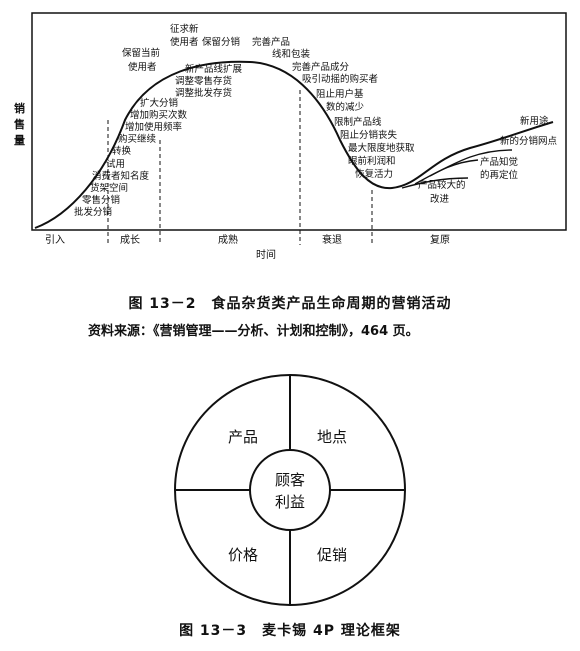 The width and height of the screenshot is (580, 651). I want to click on annotation: 完善产品, so click(271, 42).